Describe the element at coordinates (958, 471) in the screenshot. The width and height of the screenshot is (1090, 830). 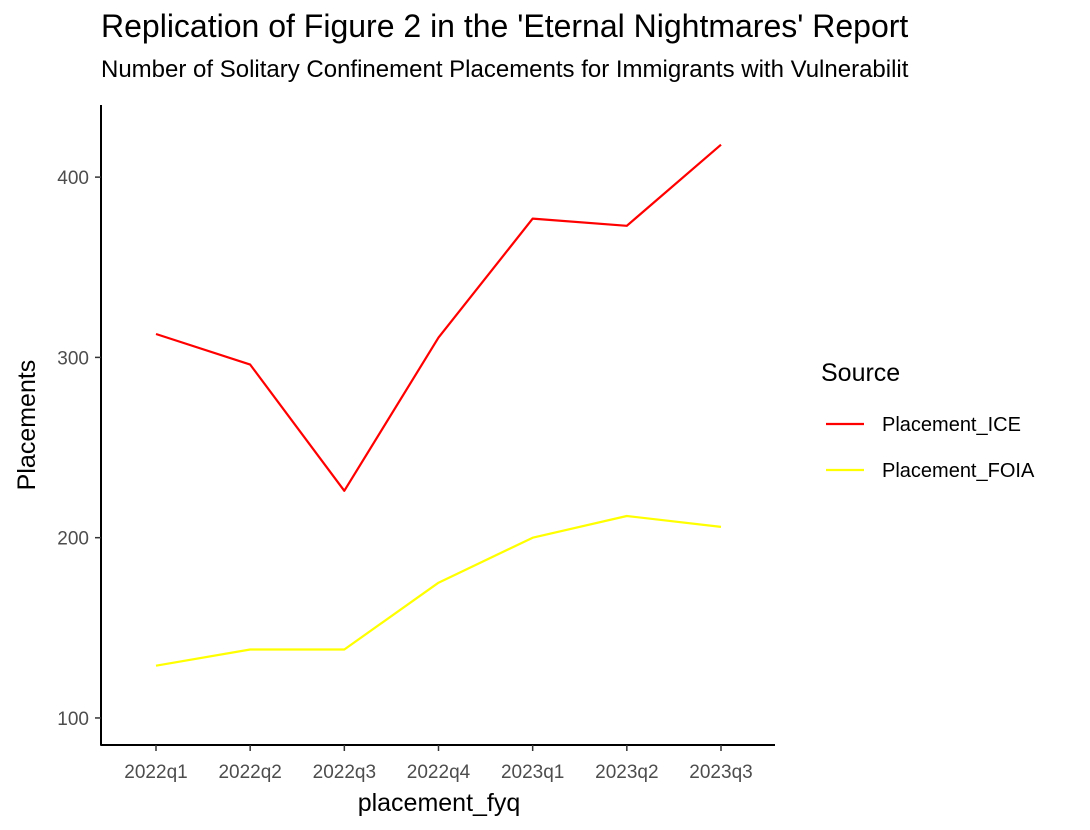
I see `legend-label: Placement_FOIA` at that location.